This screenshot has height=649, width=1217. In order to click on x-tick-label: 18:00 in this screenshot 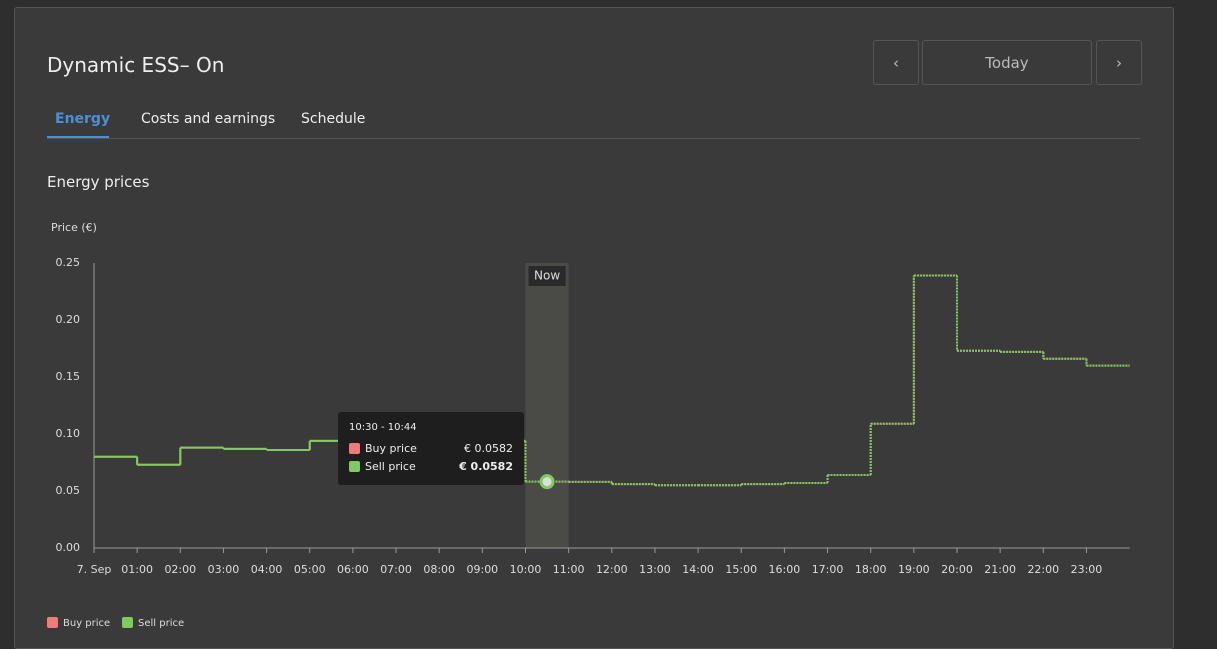, I will do `click(871, 569)`.